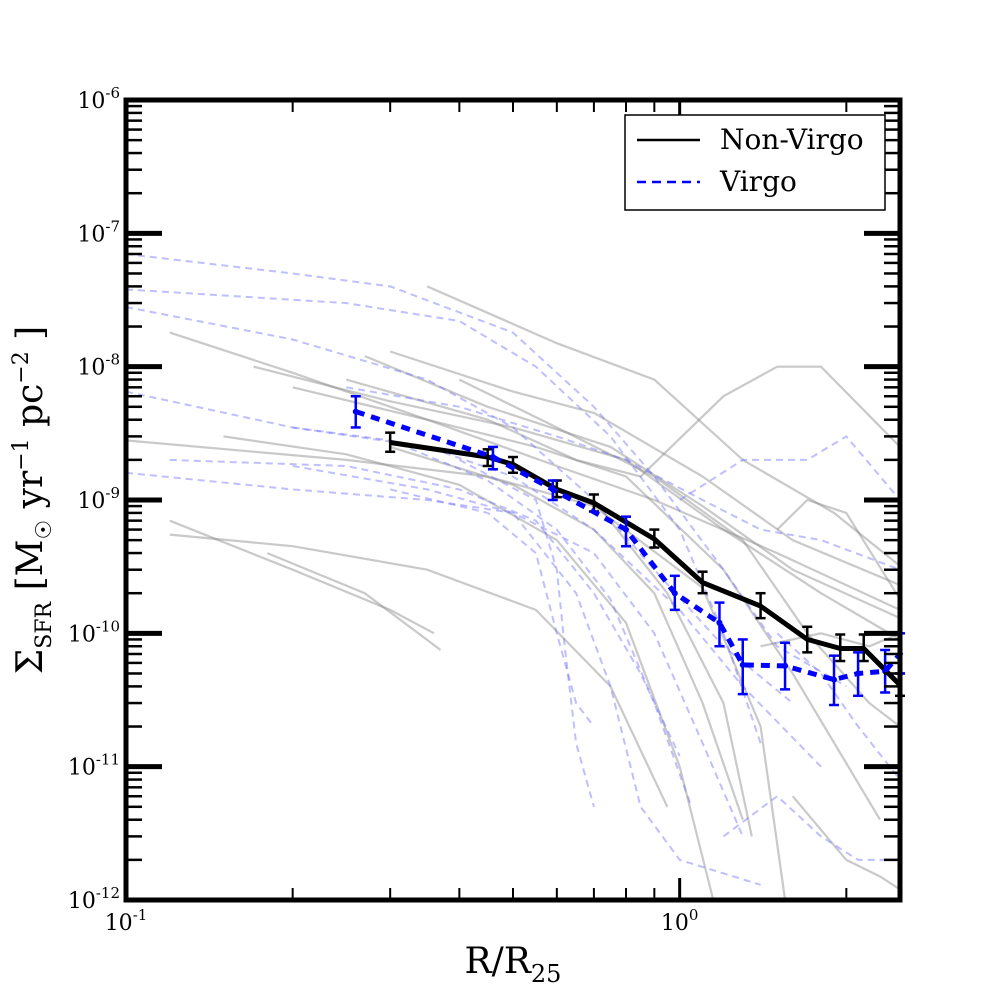 The width and height of the screenshot is (1000, 1000). I want to click on x-axis-title-sub: 25, so click(546, 974).